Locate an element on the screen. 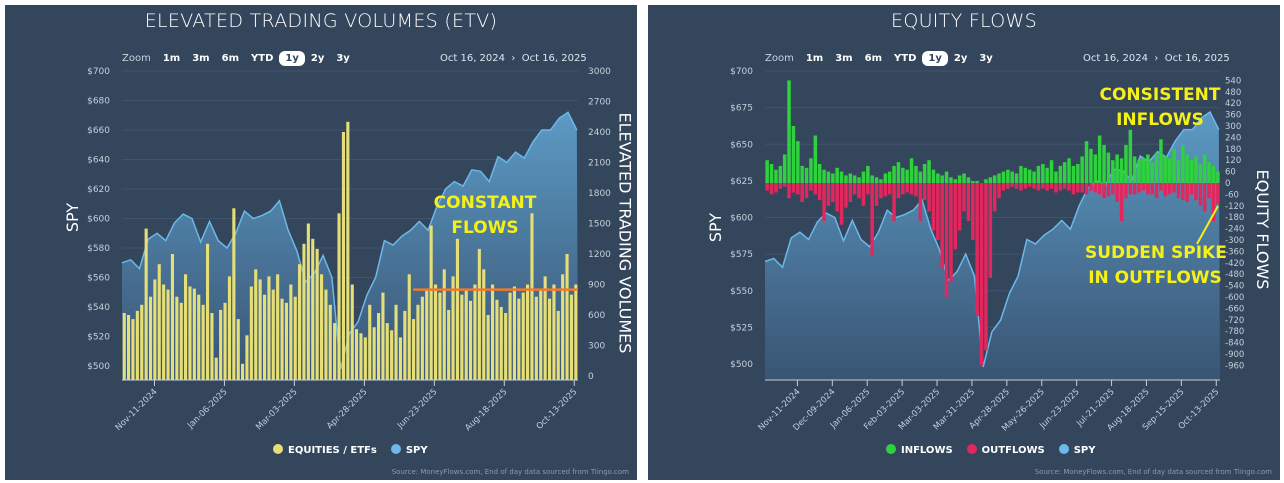 The image size is (1284, 483). legend-label: INFLOWS is located at coordinates (927, 450).